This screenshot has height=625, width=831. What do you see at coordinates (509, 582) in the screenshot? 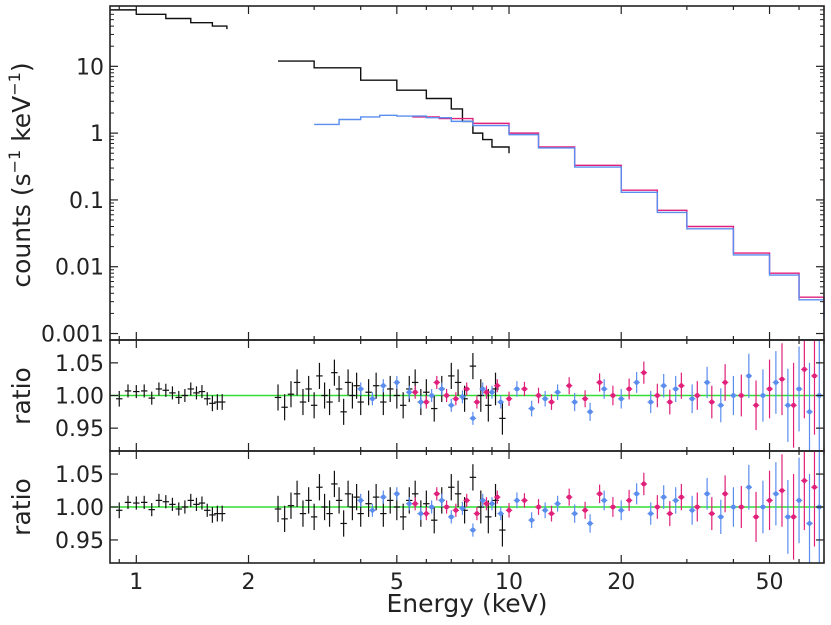
I see `x-tick-label: 10` at bounding box center [509, 582].